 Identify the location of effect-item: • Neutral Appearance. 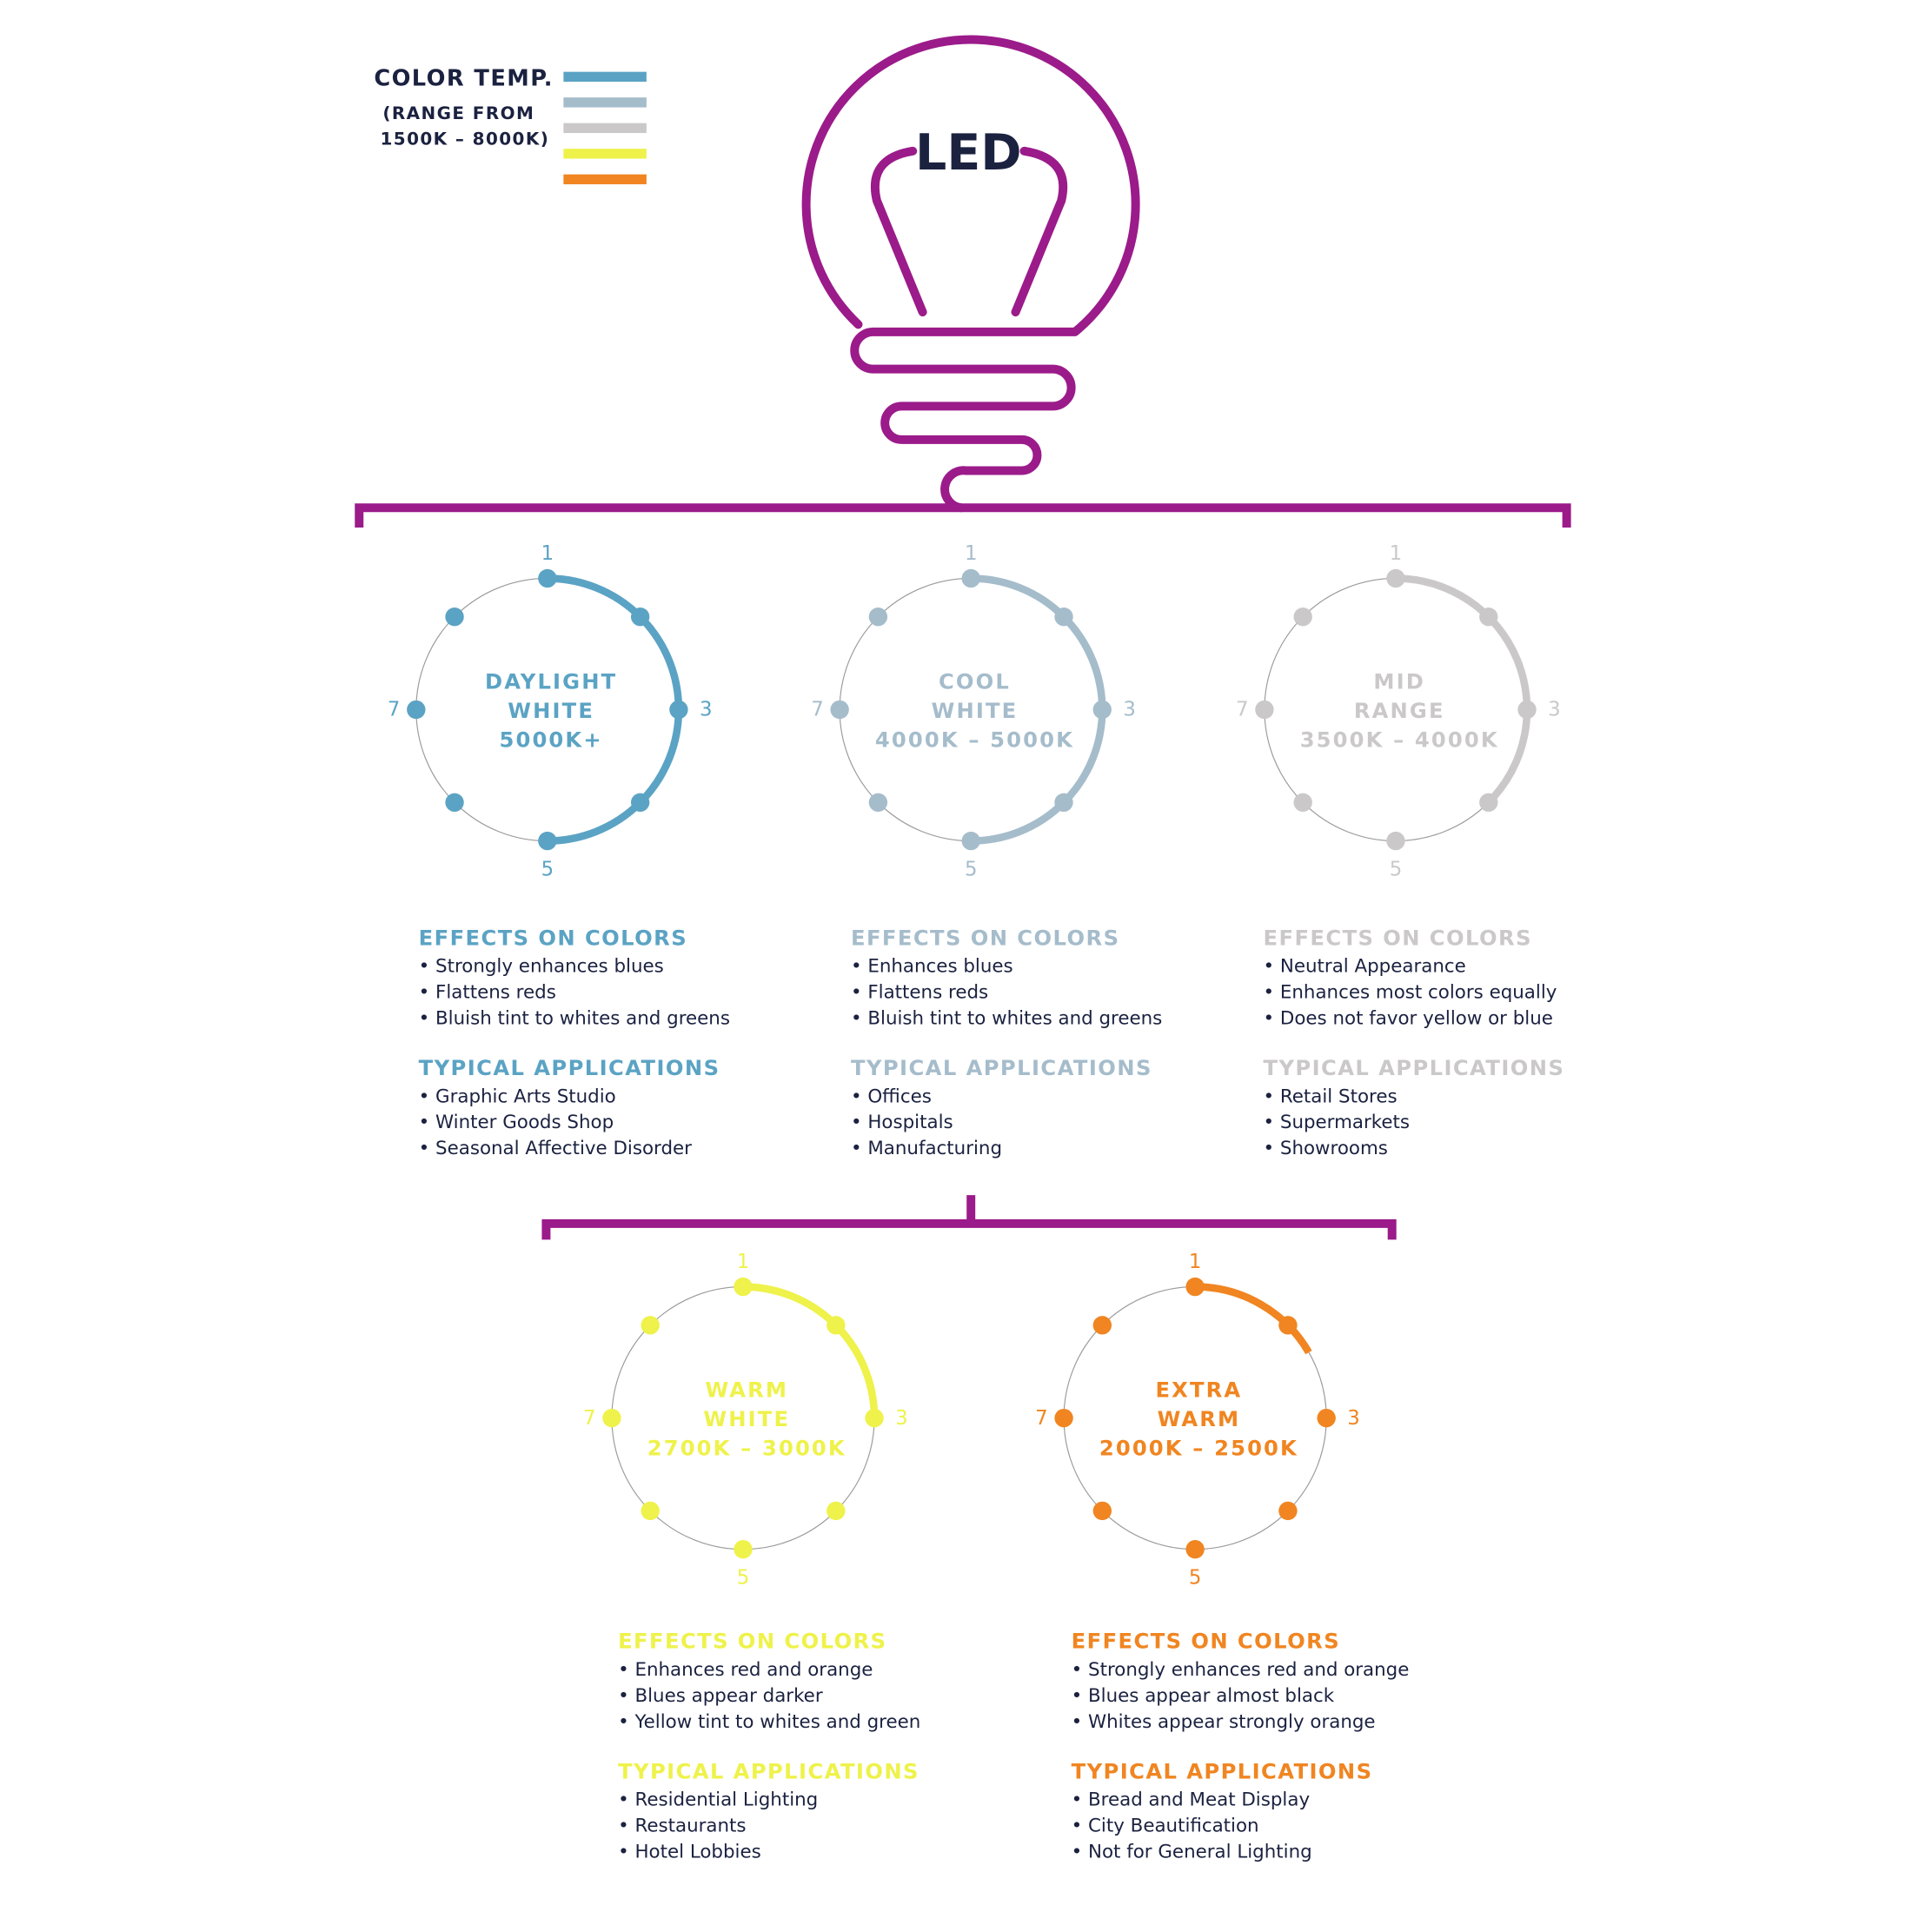
(1365, 967).